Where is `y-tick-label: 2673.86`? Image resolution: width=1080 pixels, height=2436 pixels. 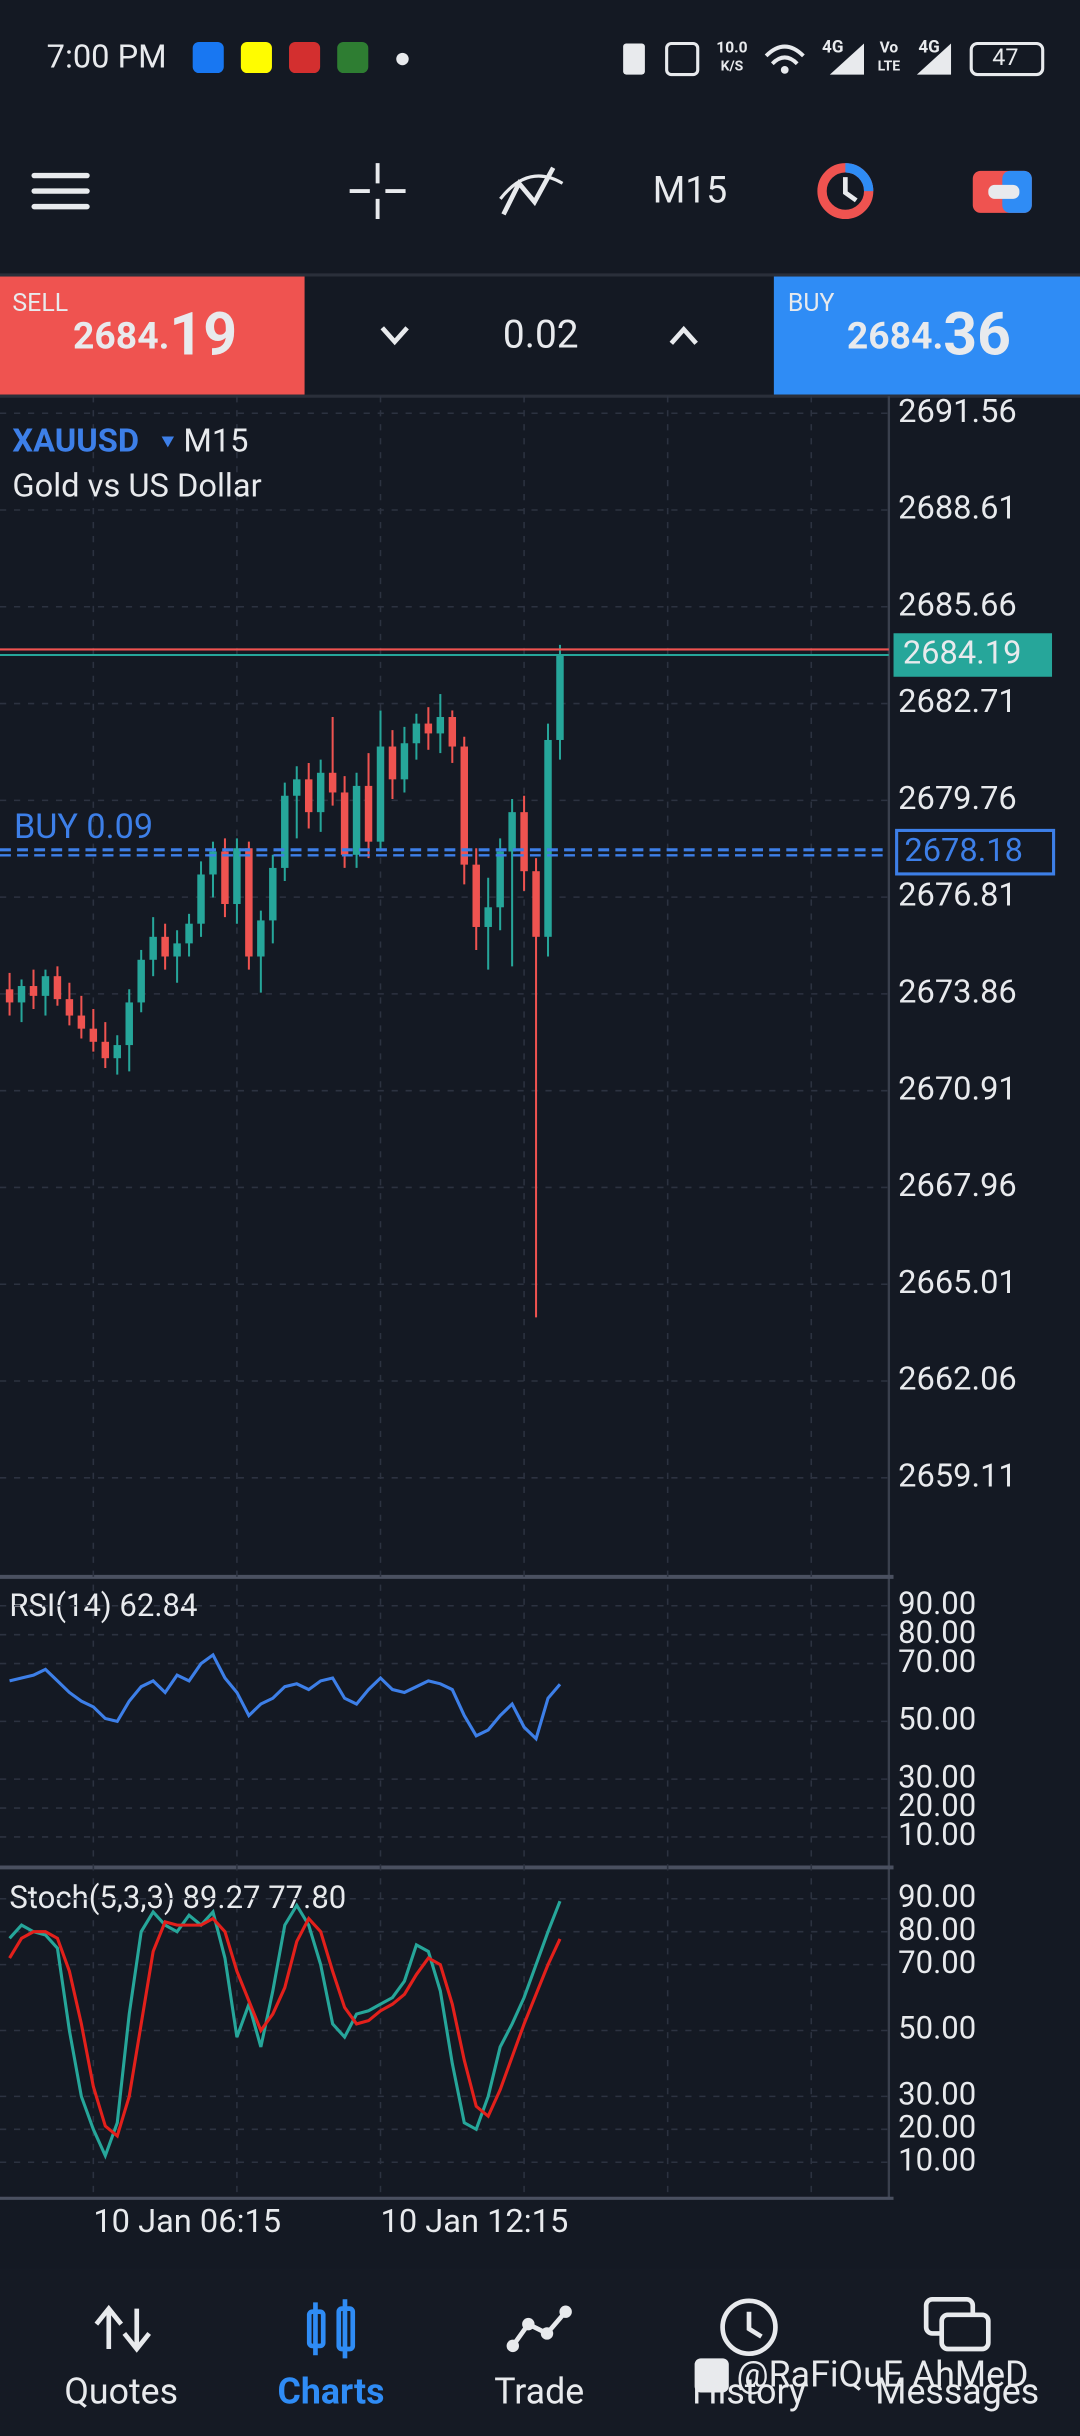
y-tick-label: 2673.86 is located at coordinates (957, 992).